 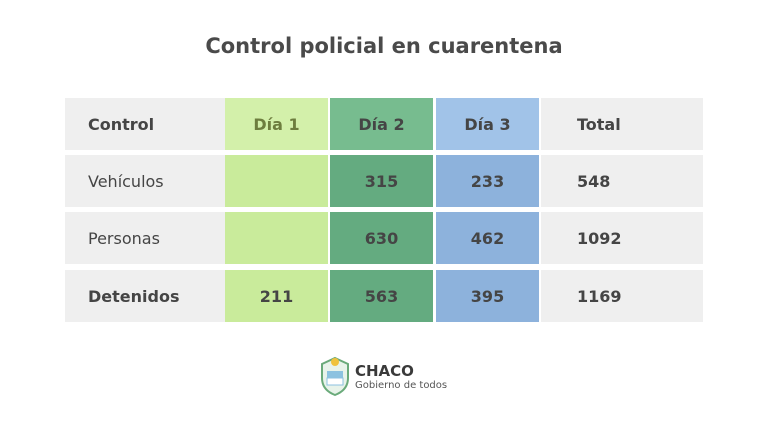 What do you see at coordinates (487, 238) in the screenshot?
I see `table-cell: 462` at bounding box center [487, 238].